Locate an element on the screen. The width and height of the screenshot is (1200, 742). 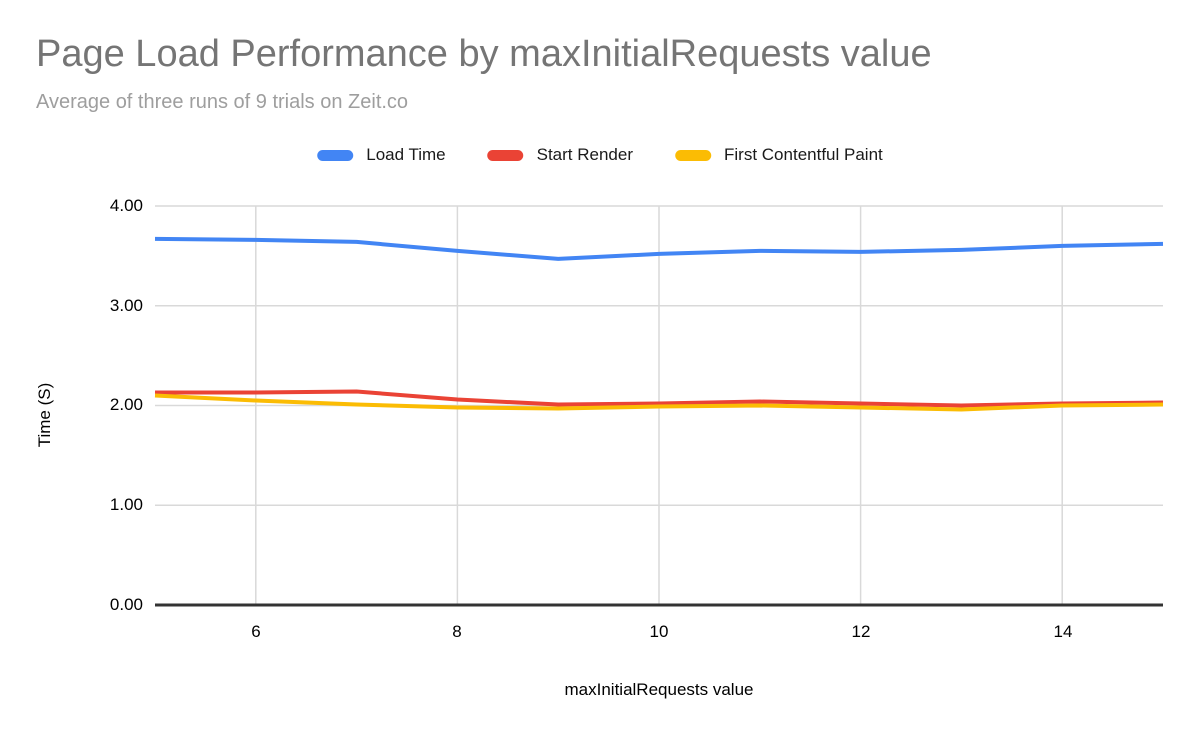
load-time-swatch-icon is located at coordinates (335, 155).